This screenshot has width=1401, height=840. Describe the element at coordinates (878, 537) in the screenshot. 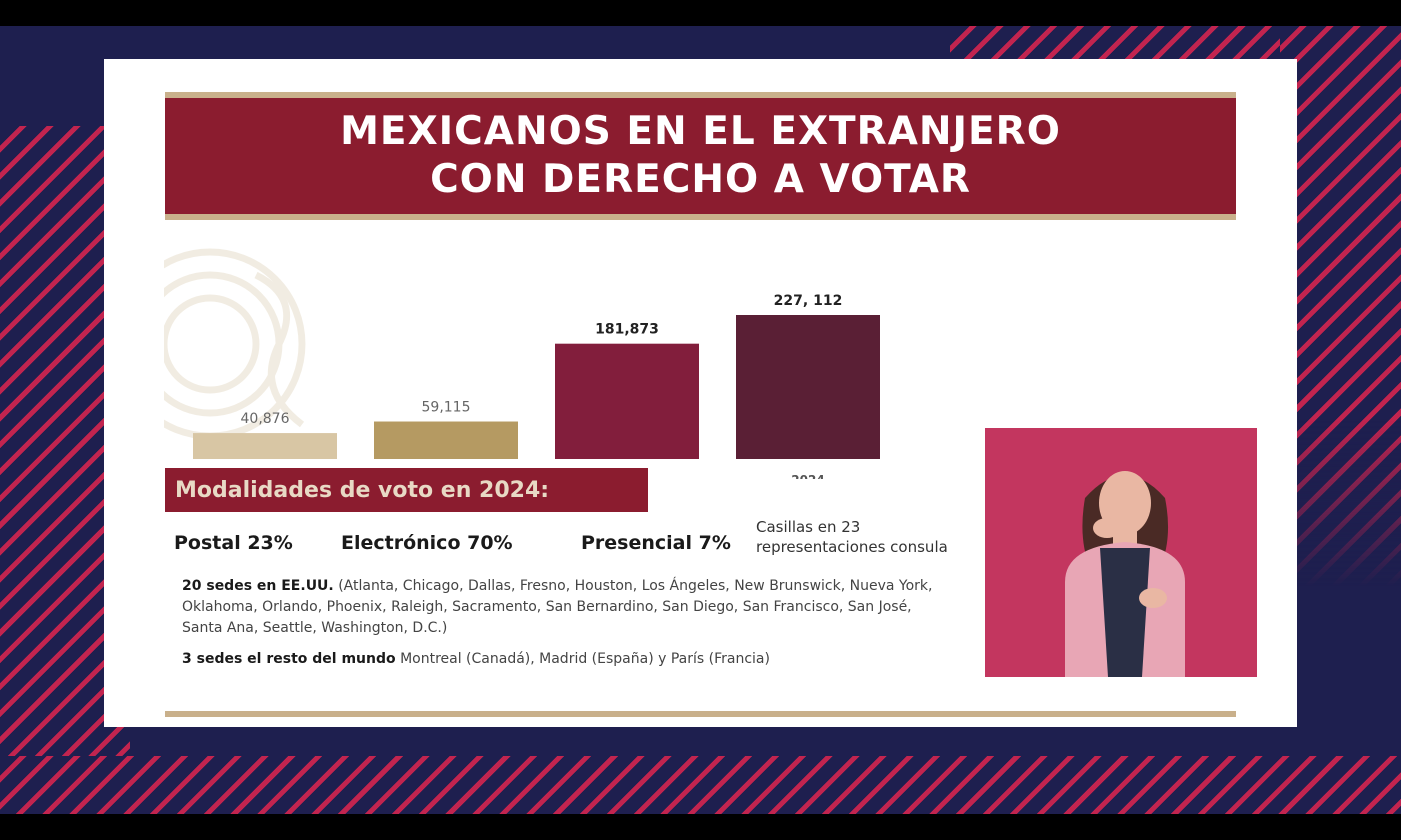

I see `casillas-note: Casillas en 23 representaciones consula` at that location.